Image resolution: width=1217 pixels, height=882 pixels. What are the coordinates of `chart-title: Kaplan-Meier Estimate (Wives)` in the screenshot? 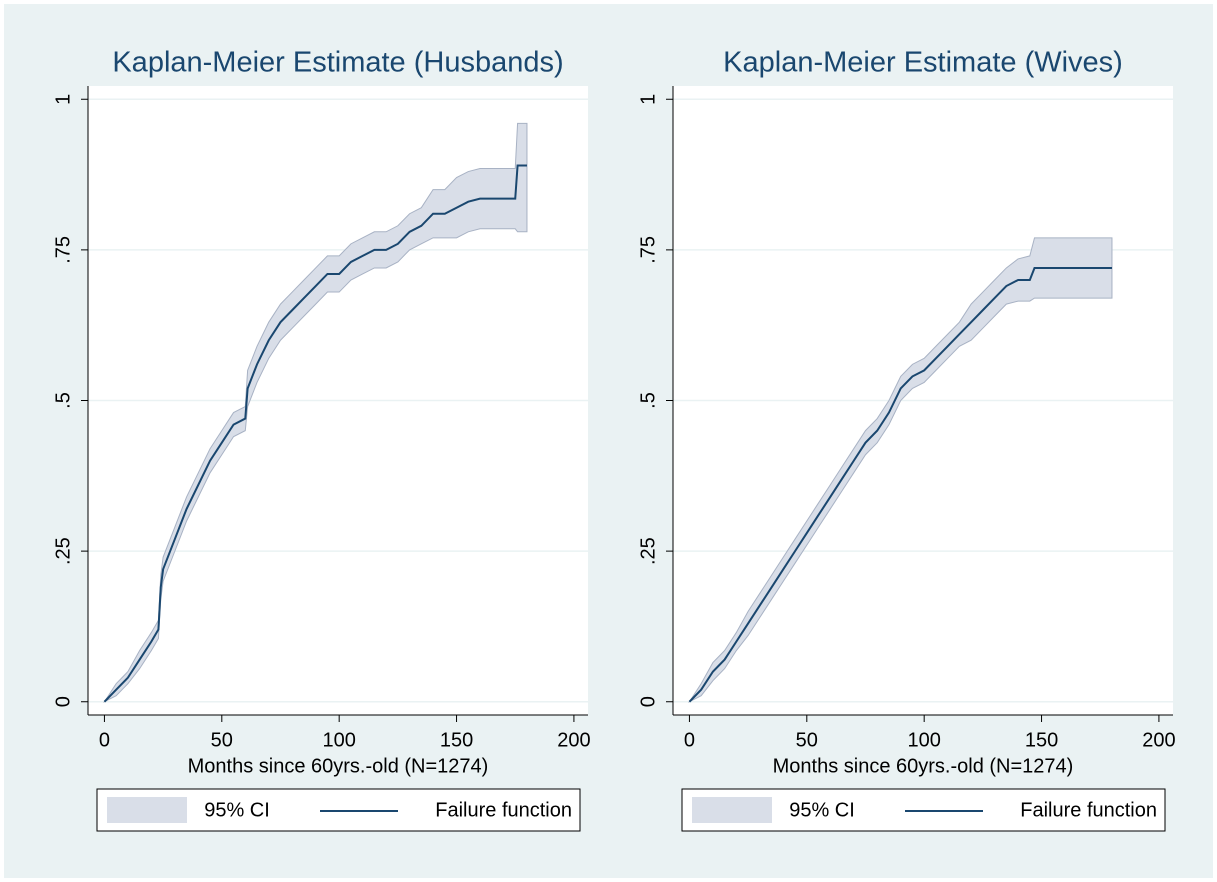 It's located at (923, 63).